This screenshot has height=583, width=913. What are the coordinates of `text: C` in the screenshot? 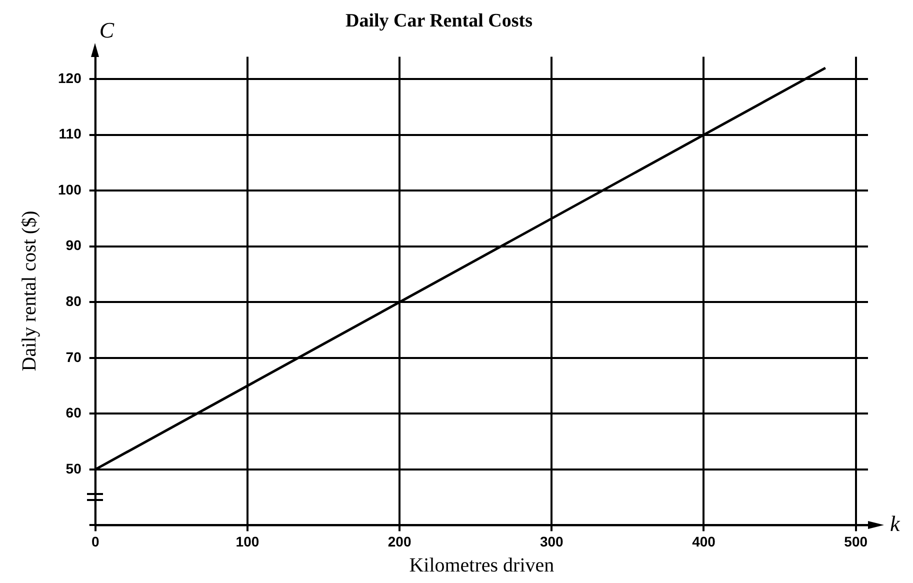 It's located at (106, 30).